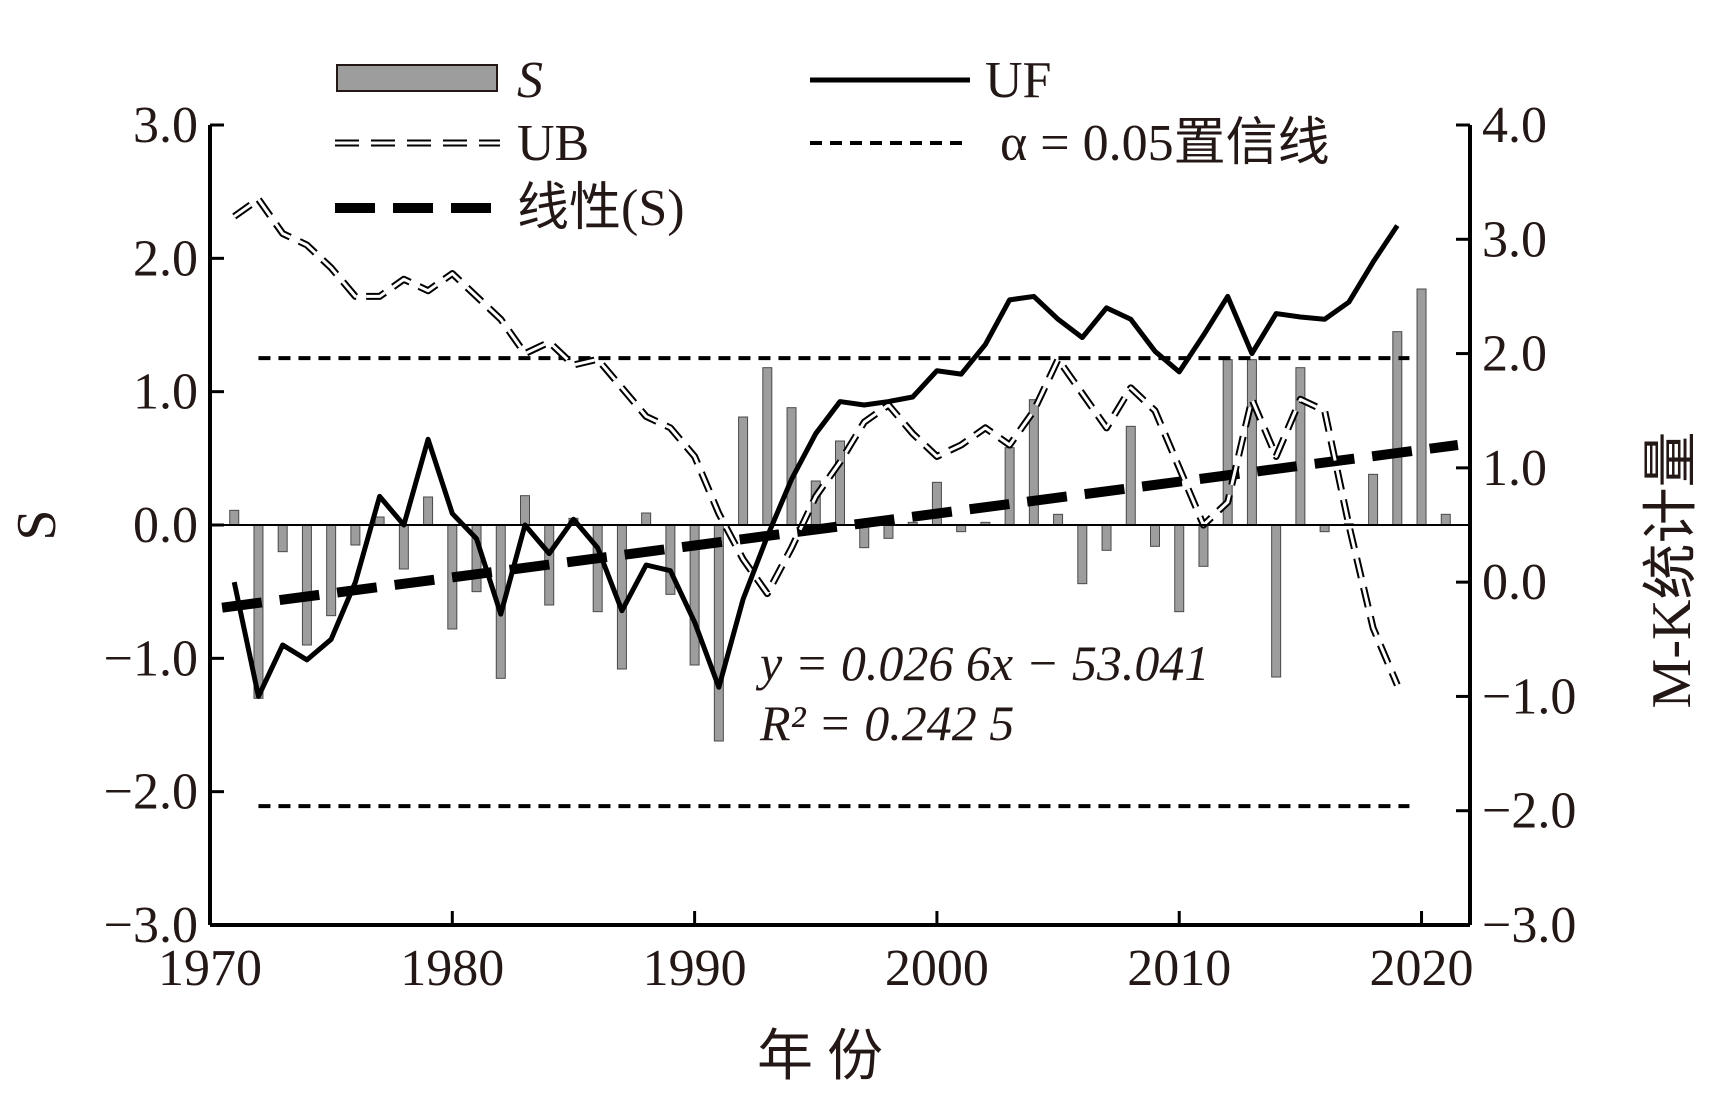 The image size is (1724, 1094). What do you see at coordinates (1672, 570) in the screenshot?
I see `y2-axis-title: M-K统计量` at bounding box center [1672, 570].